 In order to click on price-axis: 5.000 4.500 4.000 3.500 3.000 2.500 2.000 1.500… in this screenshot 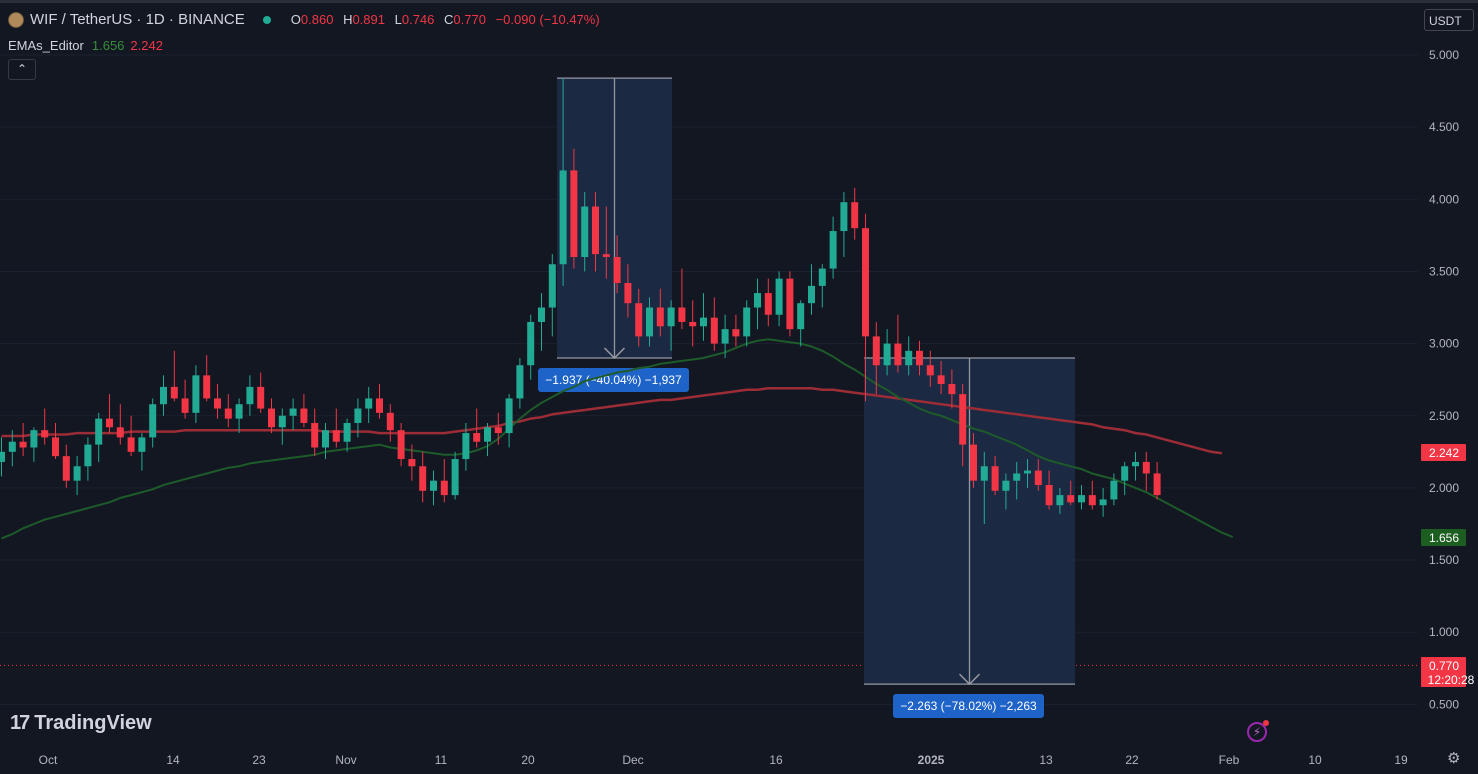, I will do `click(1444, 379)`.